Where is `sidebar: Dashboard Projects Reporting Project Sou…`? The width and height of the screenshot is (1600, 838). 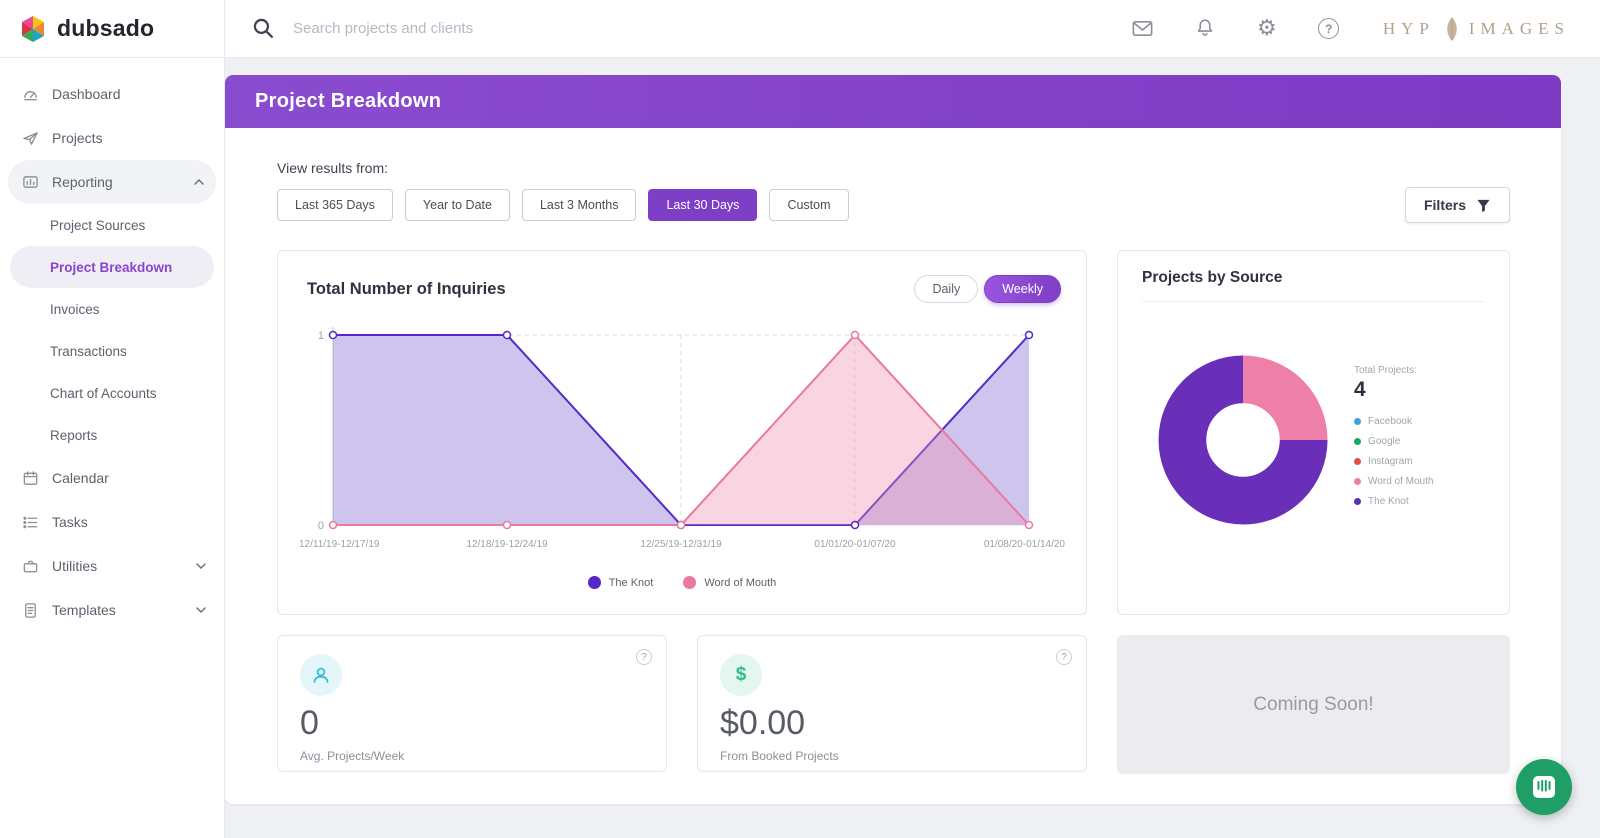
sidebar: Dashboard Projects Reporting Project Sou… is located at coordinates (112, 448).